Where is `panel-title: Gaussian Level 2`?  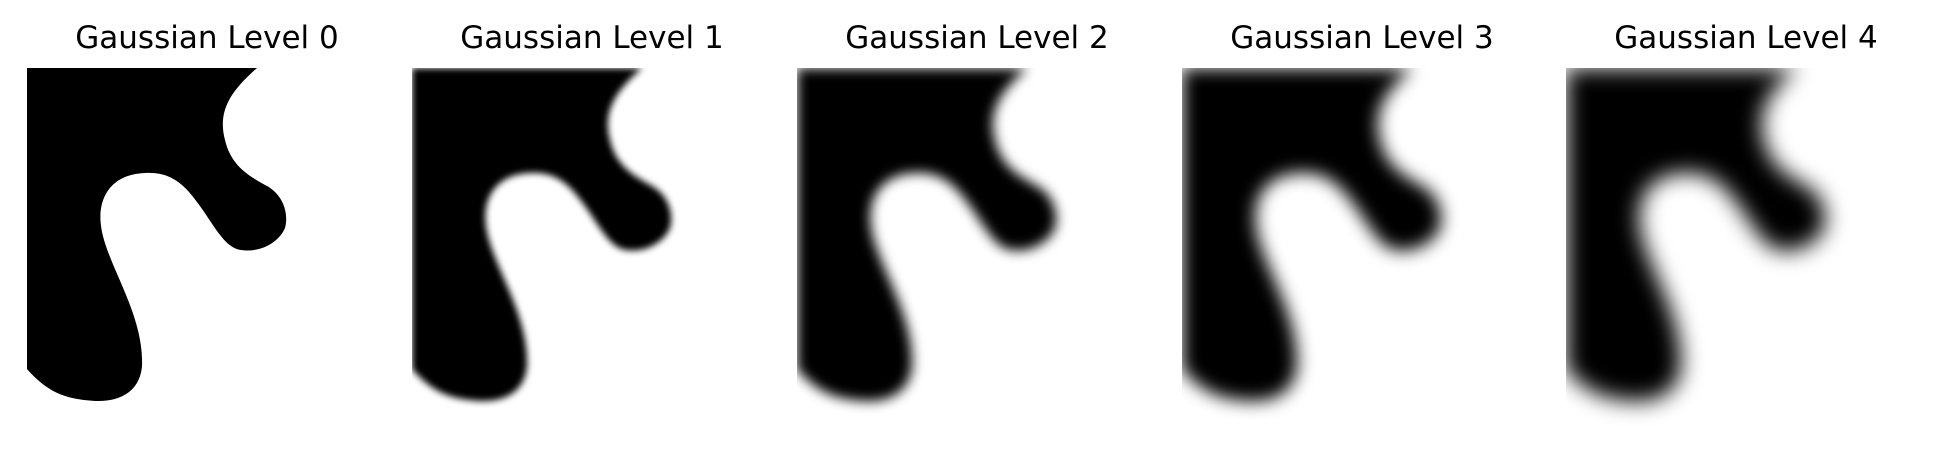 panel-title: Gaussian Level 2 is located at coordinates (977, 38).